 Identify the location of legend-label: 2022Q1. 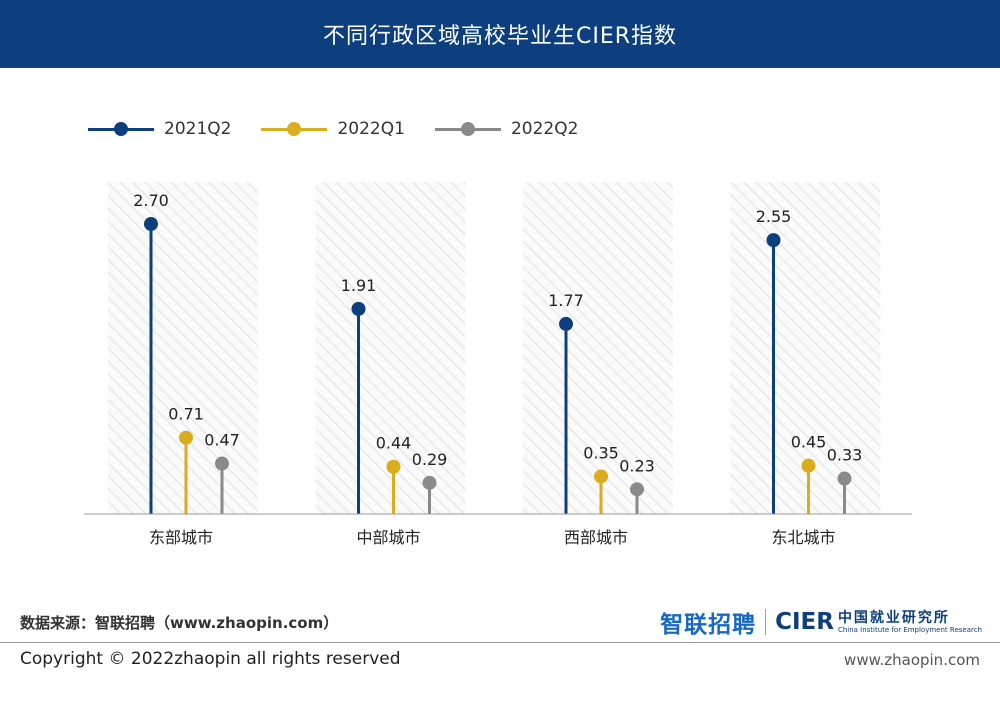
(371, 129).